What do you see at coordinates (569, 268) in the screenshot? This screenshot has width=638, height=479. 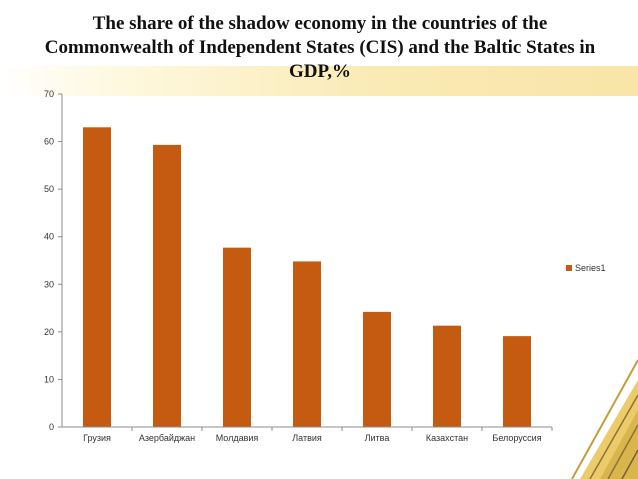 I see `legend-swatch` at bounding box center [569, 268].